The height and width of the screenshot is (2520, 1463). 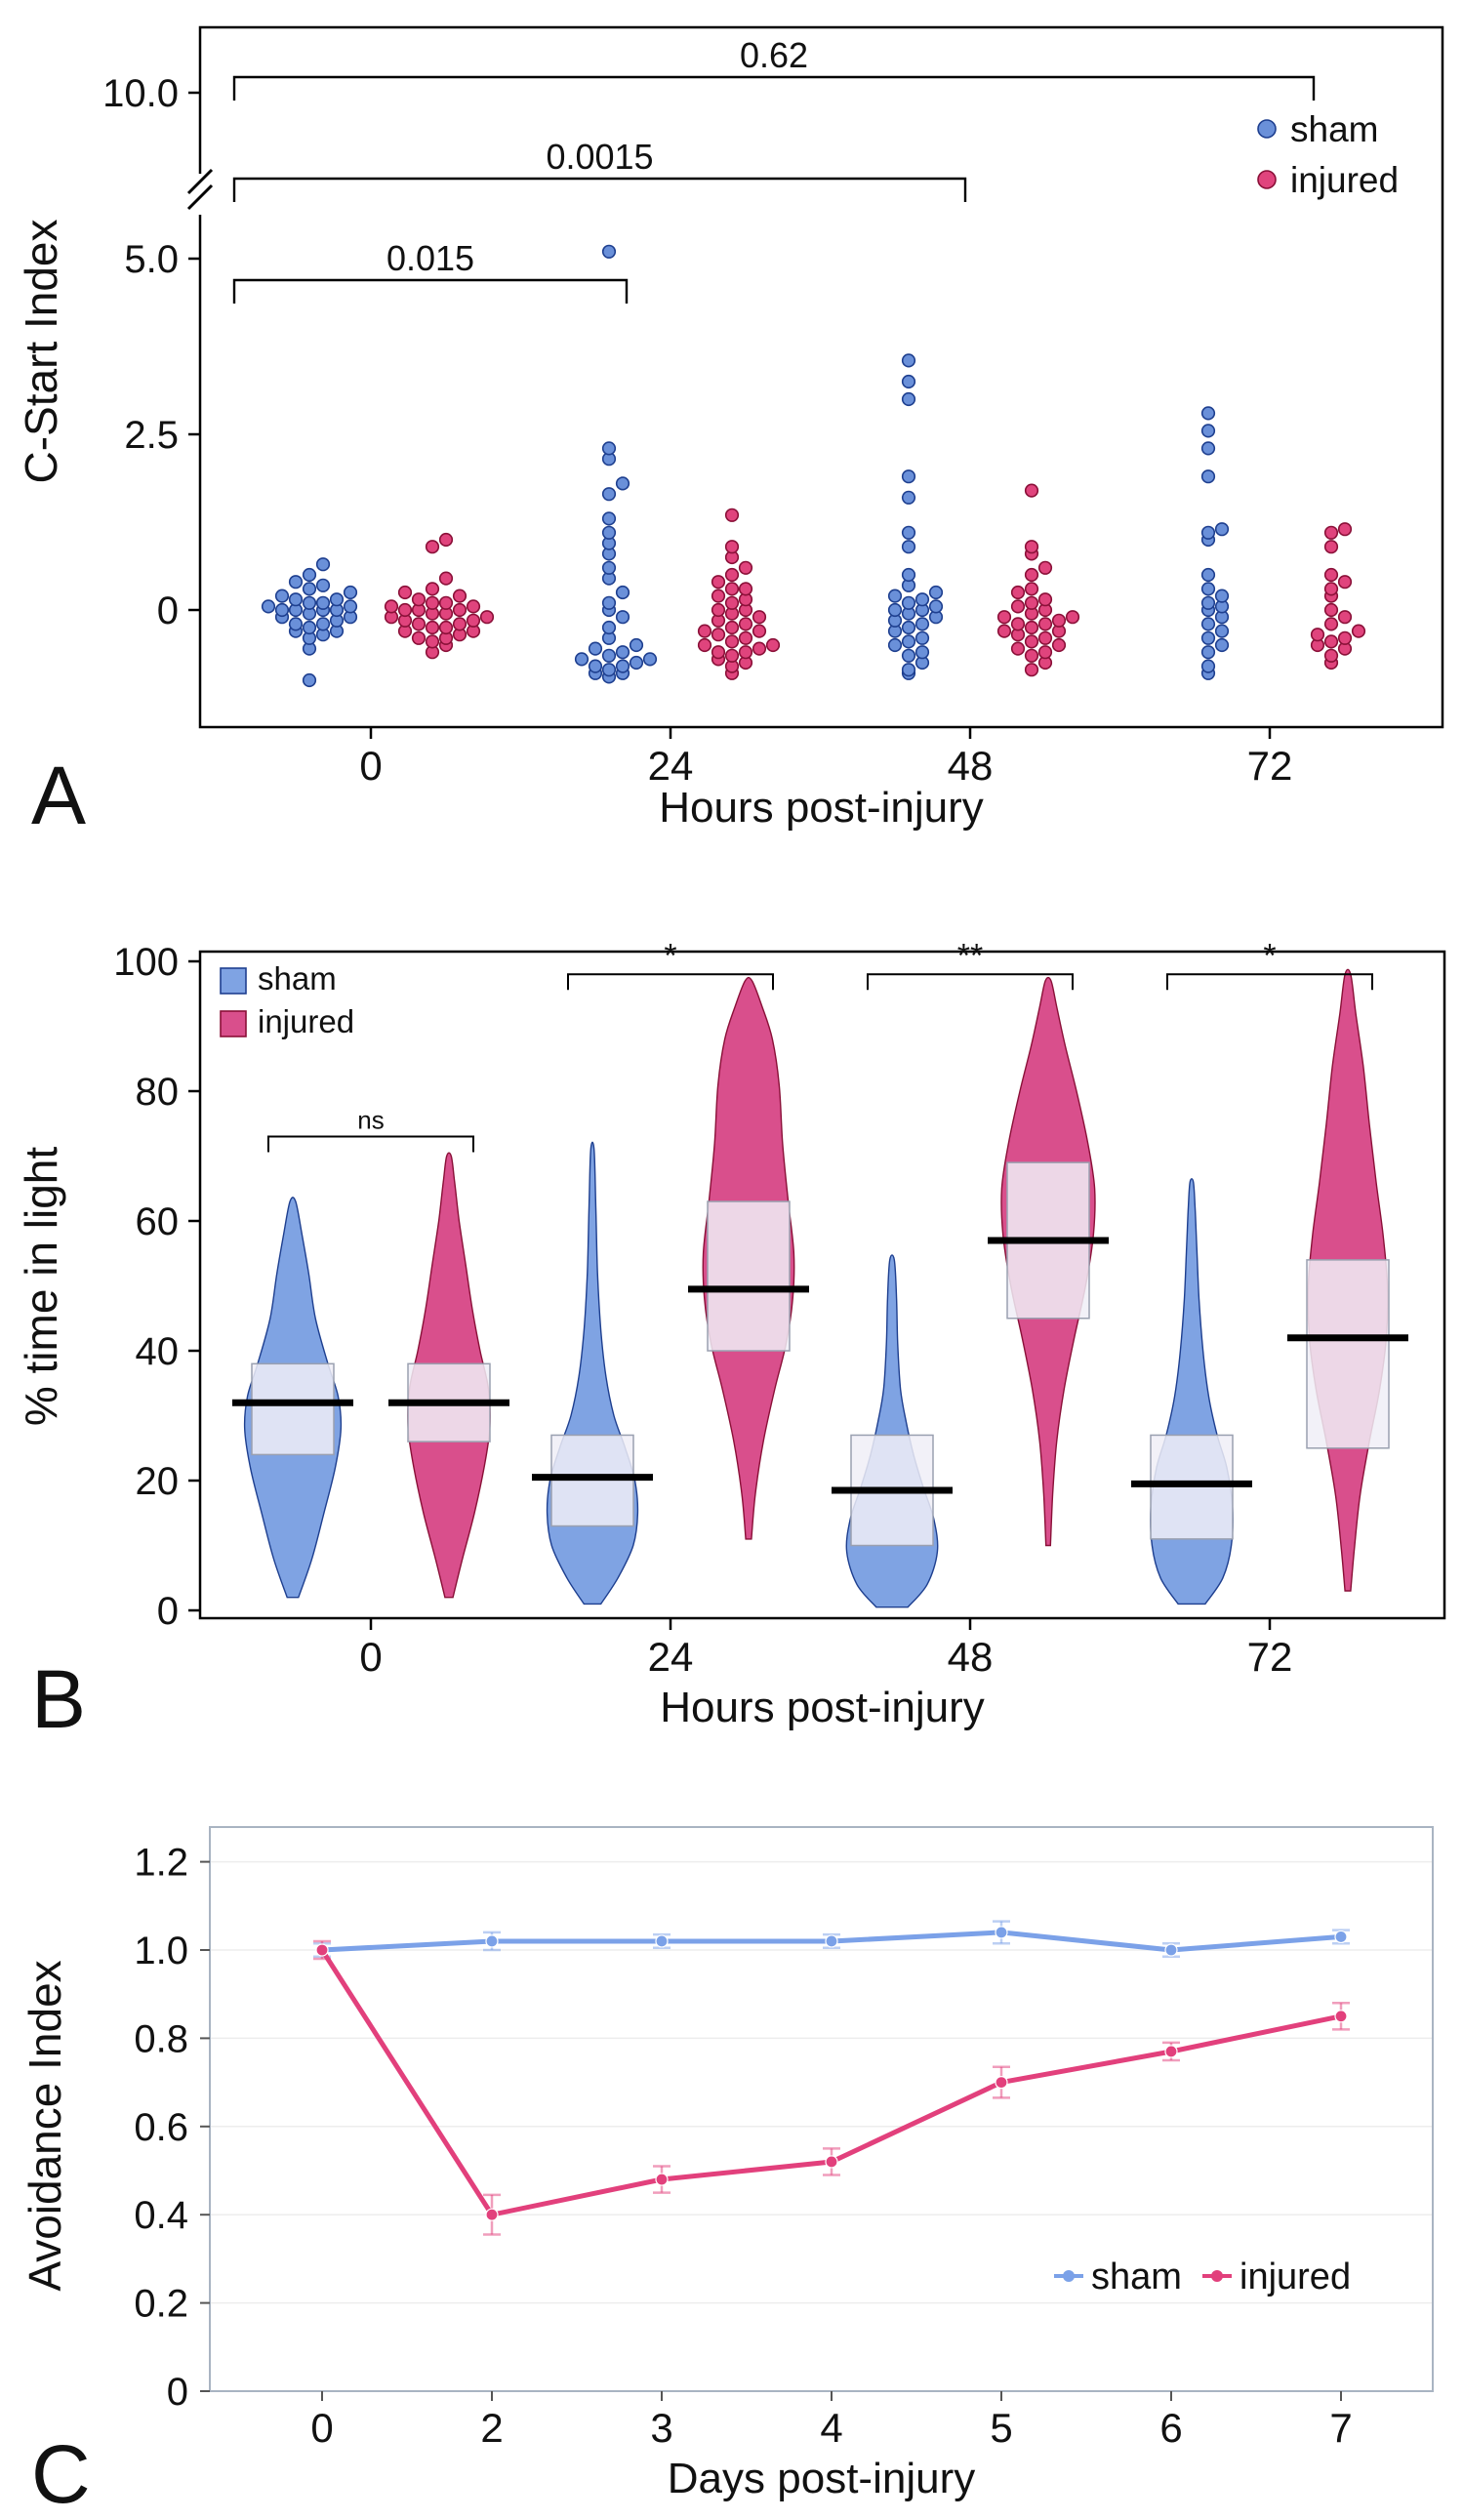 I want to click on series-sham, so click(x=831, y=1939).